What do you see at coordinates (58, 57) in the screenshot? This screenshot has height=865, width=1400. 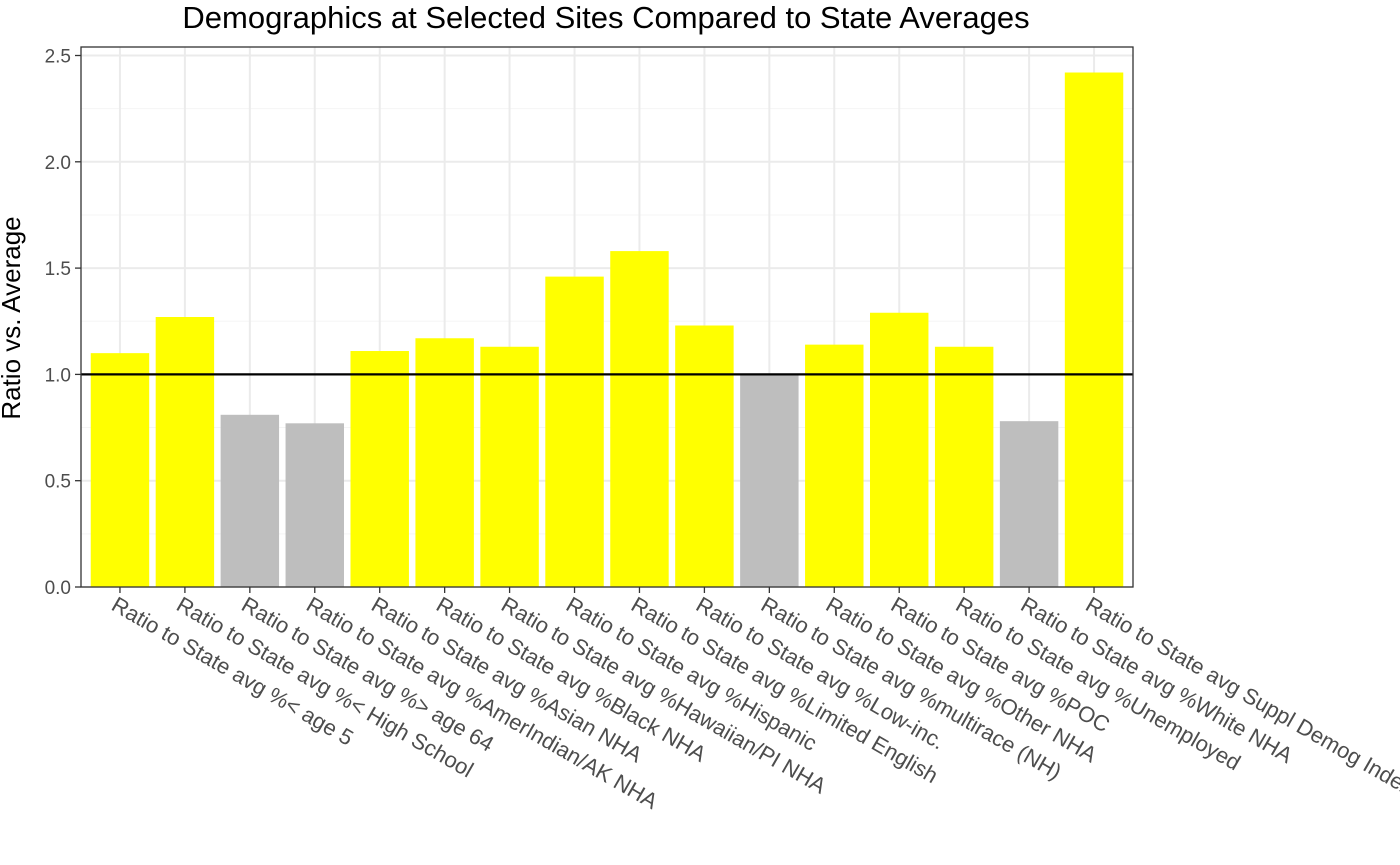 I see `y-tick-label: 2.5` at bounding box center [58, 57].